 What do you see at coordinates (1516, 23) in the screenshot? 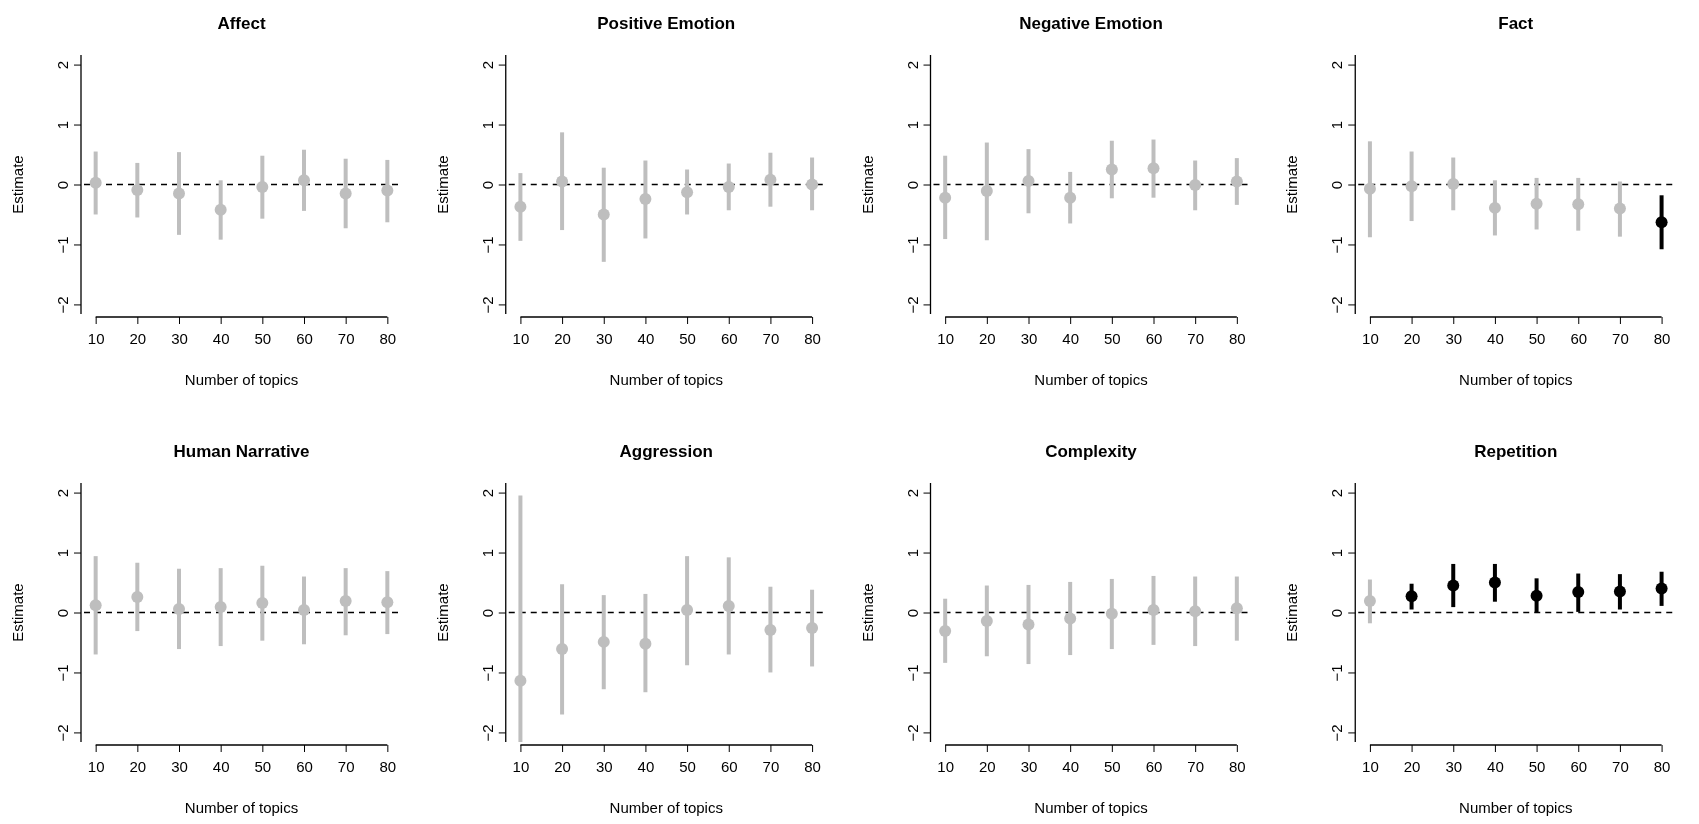
I see `chart-title: Fact` at bounding box center [1516, 23].